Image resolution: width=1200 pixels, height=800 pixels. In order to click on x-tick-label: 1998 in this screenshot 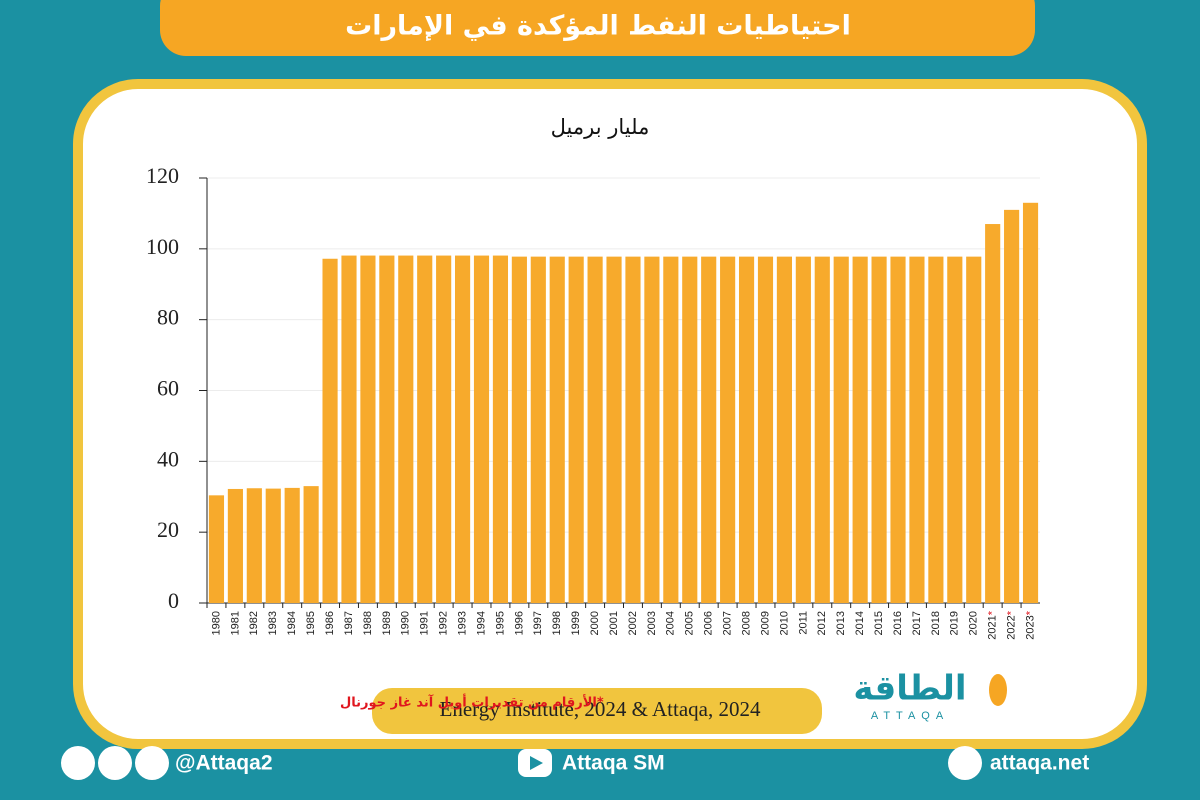, I will do `click(557, 623)`.